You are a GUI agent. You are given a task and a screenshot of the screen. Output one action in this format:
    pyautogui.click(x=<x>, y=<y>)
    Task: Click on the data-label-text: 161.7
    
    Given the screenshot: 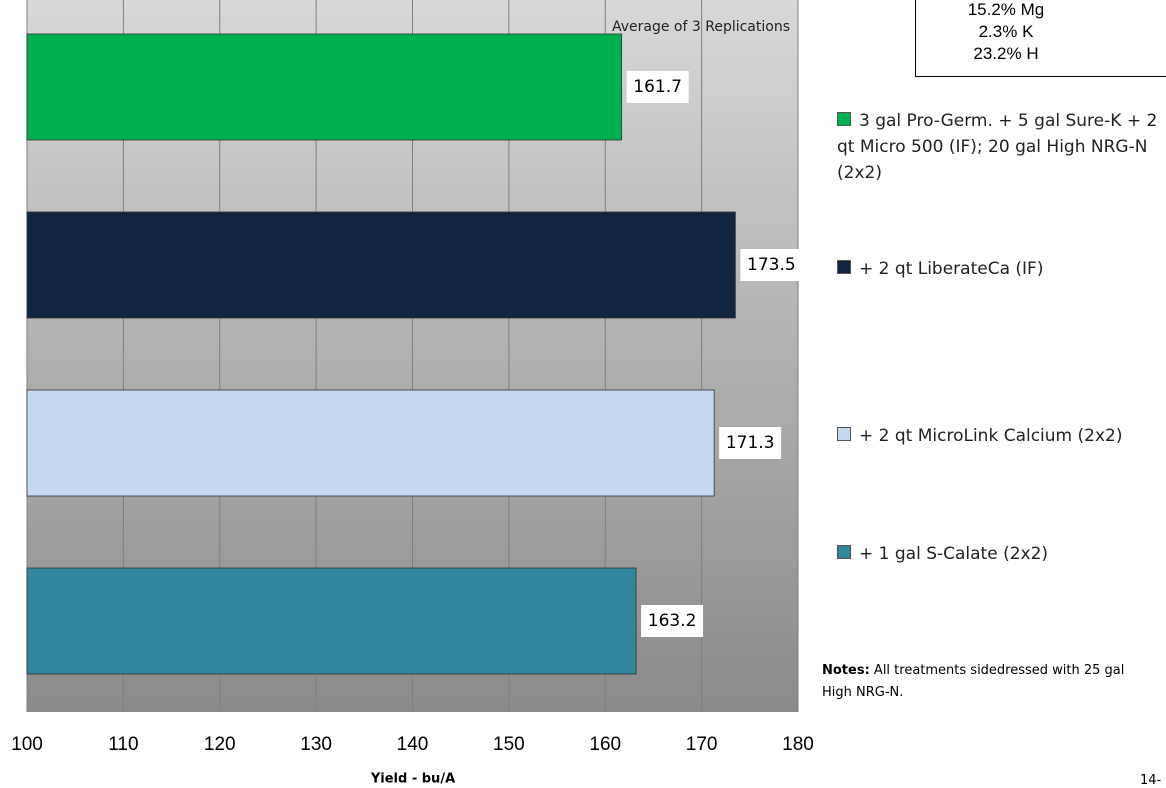 What is the action you would take?
    pyautogui.click(x=657, y=87)
    